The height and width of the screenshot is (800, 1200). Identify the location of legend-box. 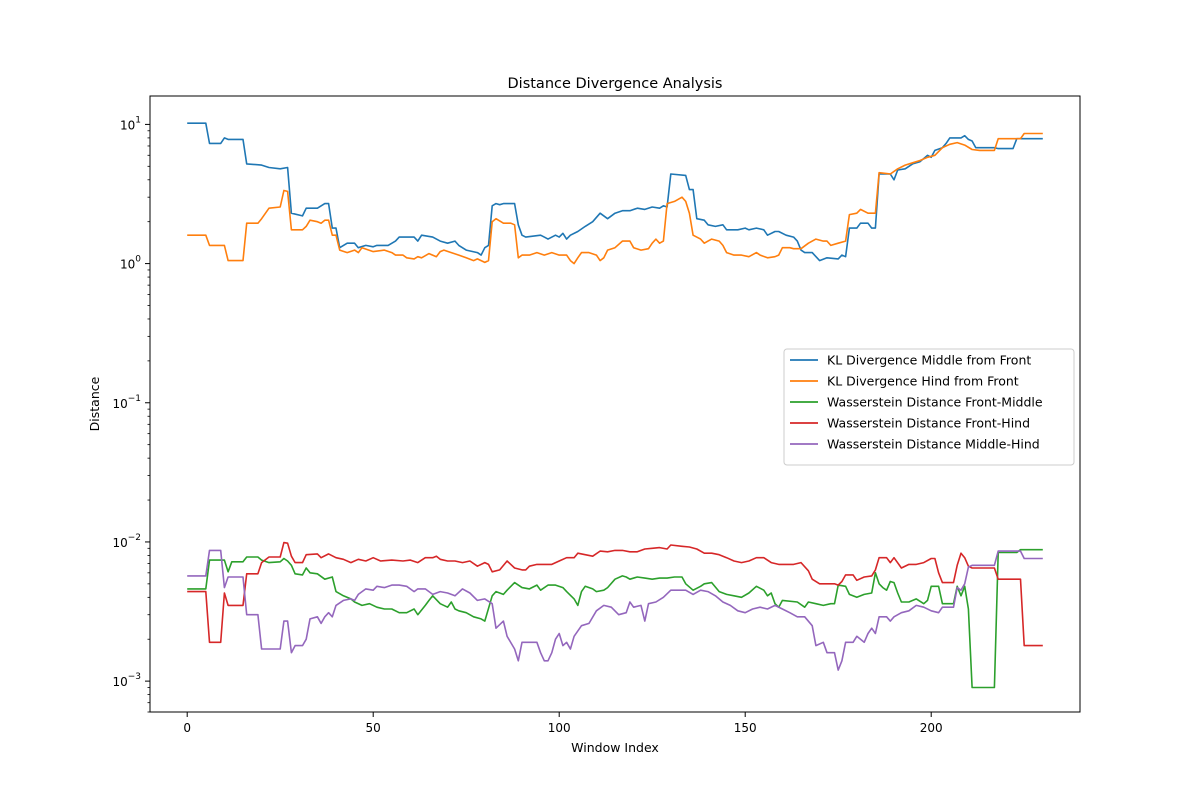
(929, 407).